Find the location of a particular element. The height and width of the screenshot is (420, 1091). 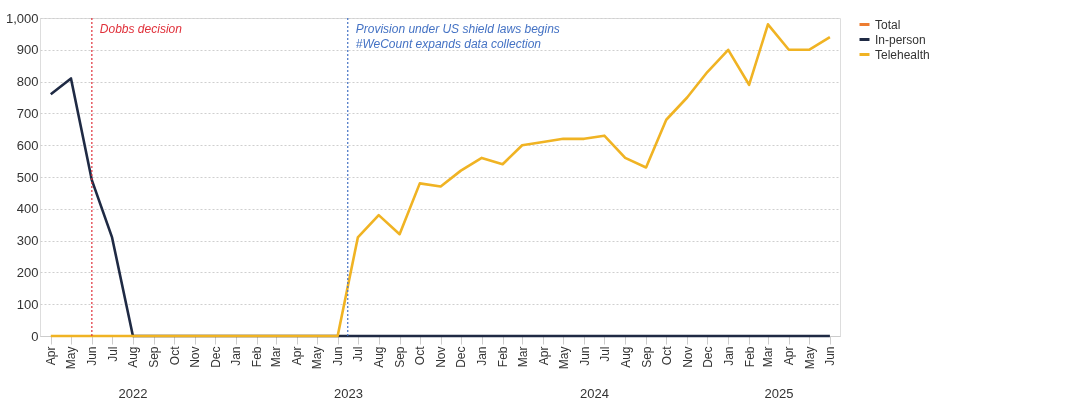

ref-line-label: Dobbs decision is located at coordinates (141, 29).